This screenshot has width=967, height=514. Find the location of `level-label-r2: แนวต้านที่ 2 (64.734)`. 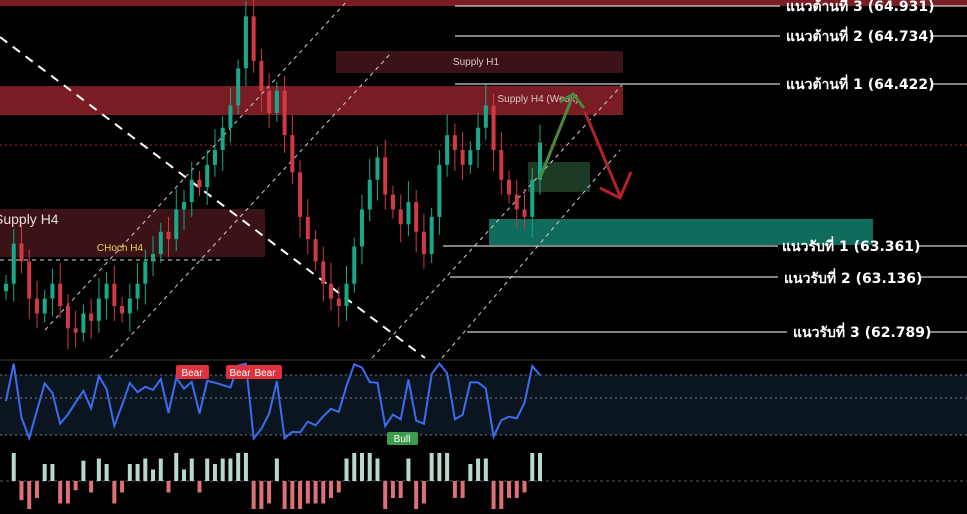

level-label-r2: แนวต้านที่ 2 (64.734) is located at coordinates (860, 35).